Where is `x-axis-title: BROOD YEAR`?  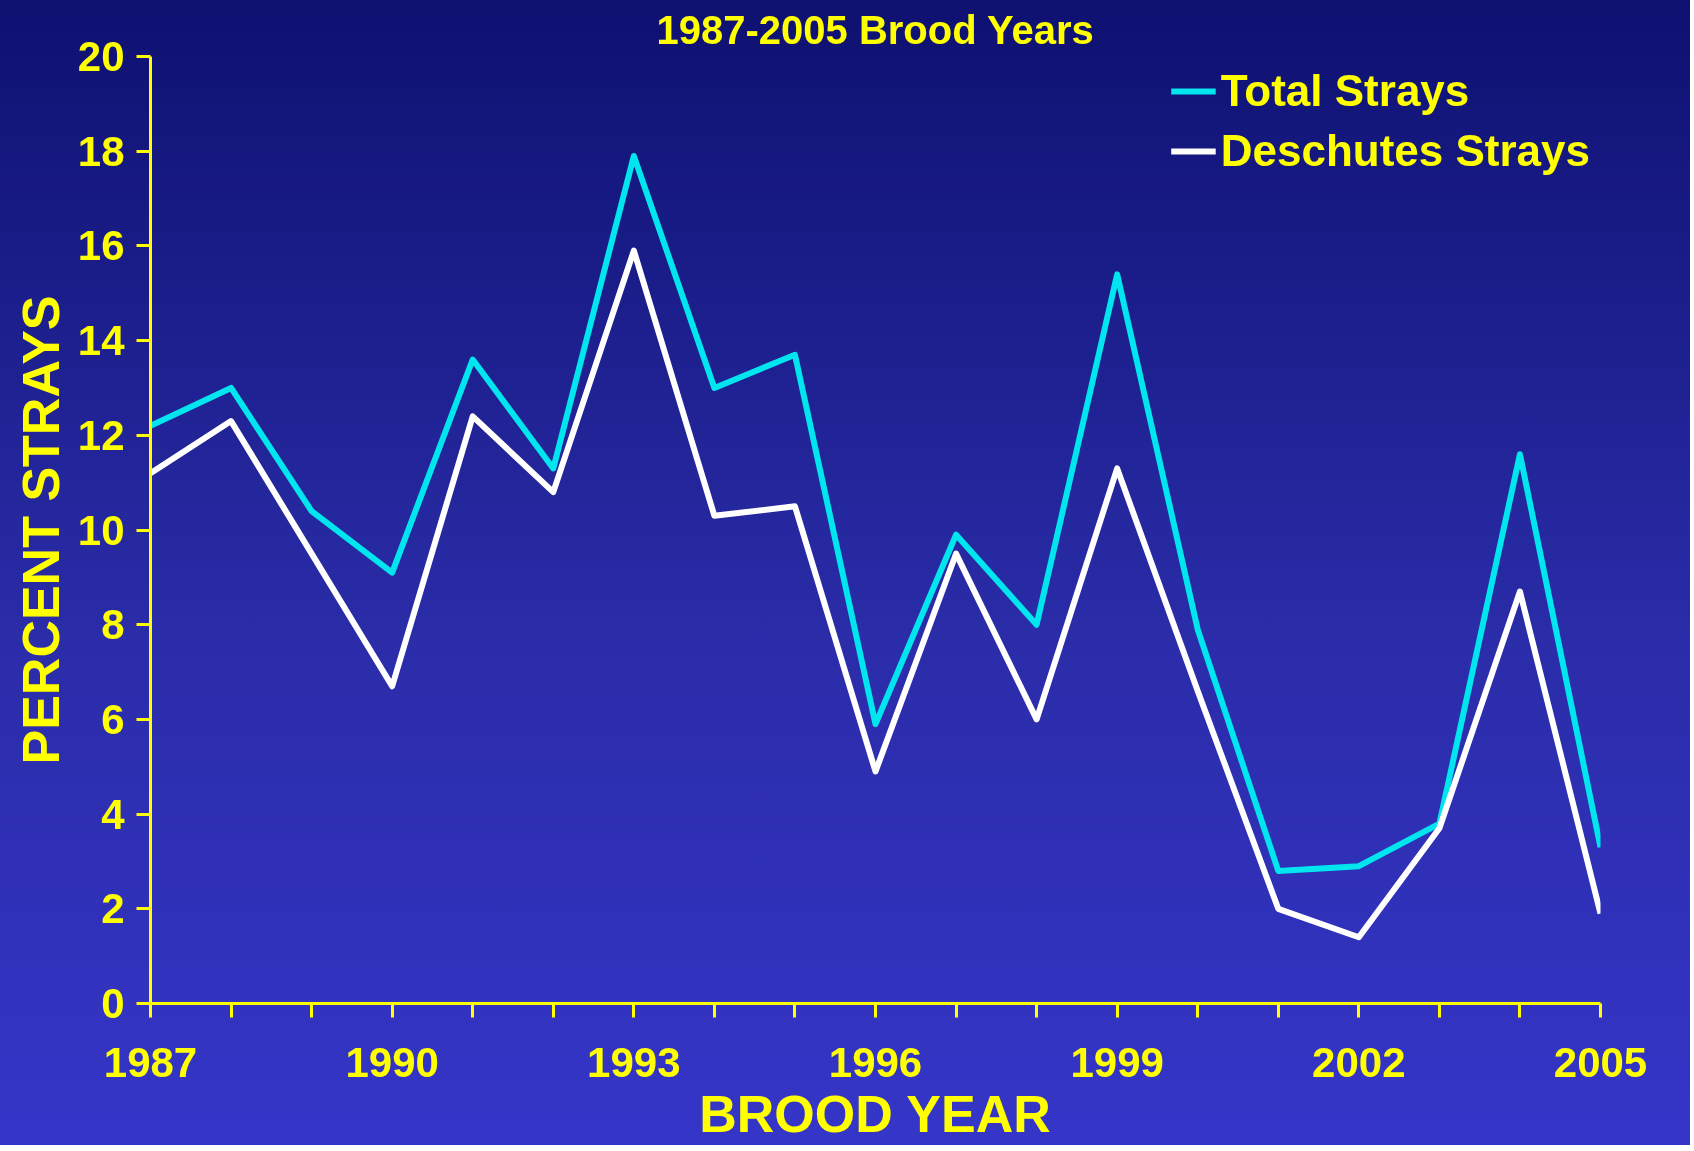
x-axis-title: BROOD YEAR is located at coordinates (875, 1113).